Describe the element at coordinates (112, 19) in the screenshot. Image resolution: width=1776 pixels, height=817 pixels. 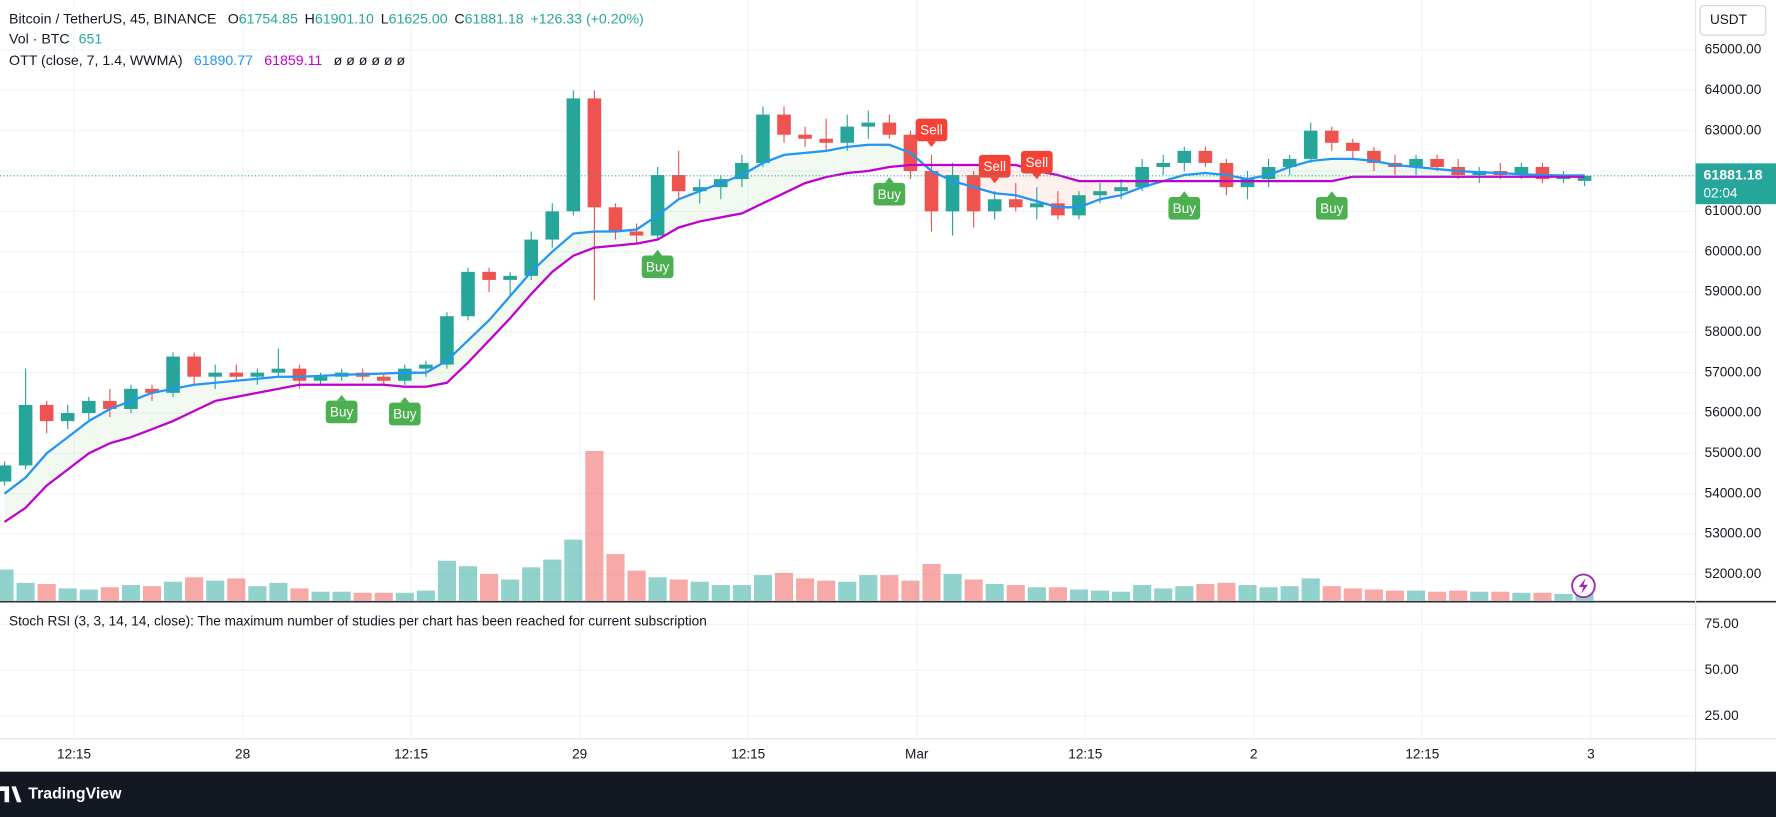
I see `symbol: Bitcoin / TetherUS, 45, BINANCE` at that location.